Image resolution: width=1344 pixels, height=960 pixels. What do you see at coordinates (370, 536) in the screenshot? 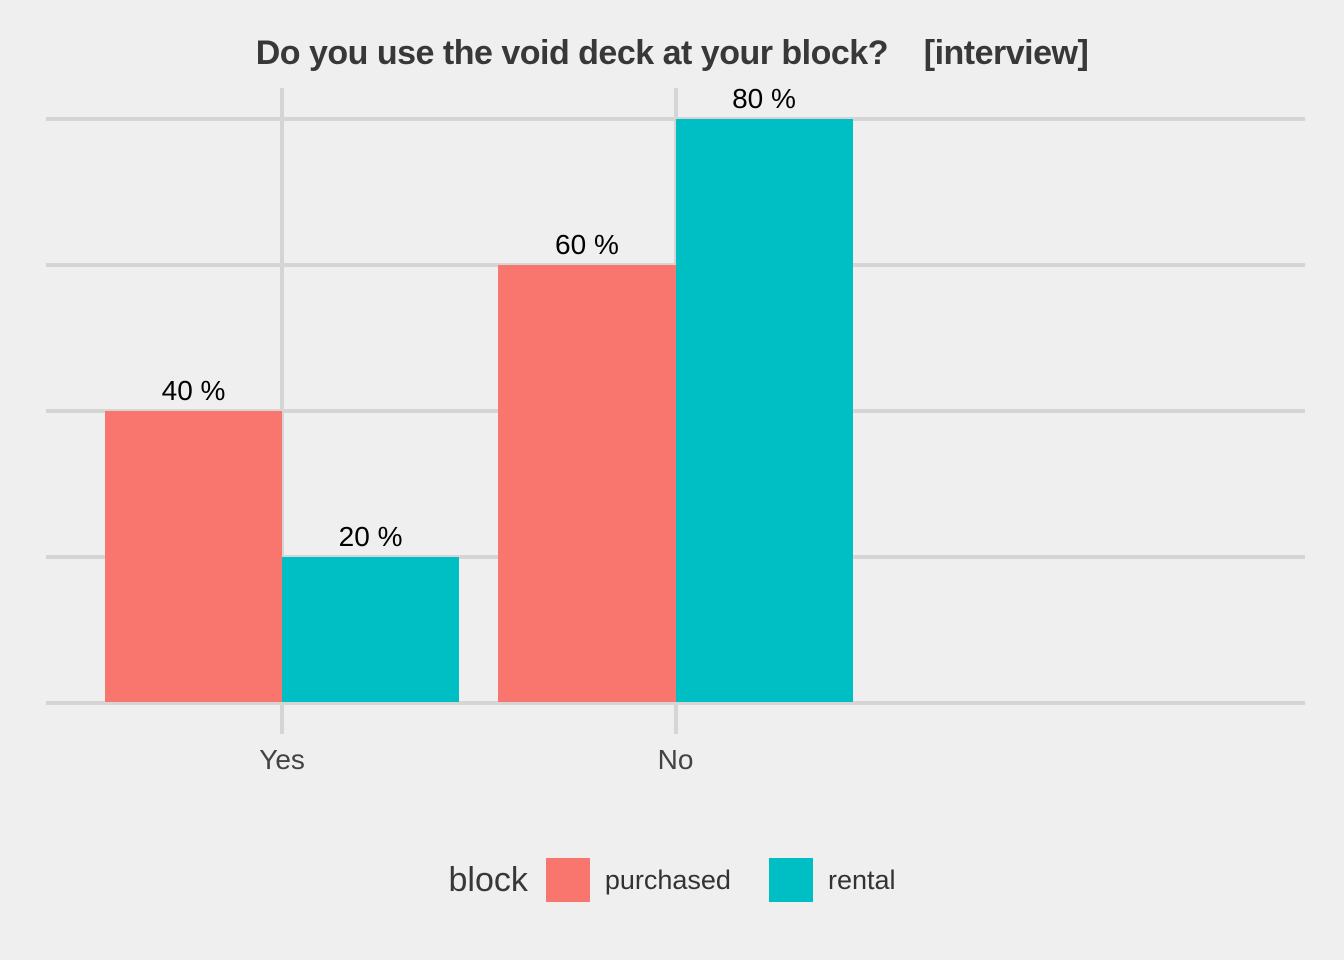
I see `value-label-yes-rental: 20 %` at bounding box center [370, 536].